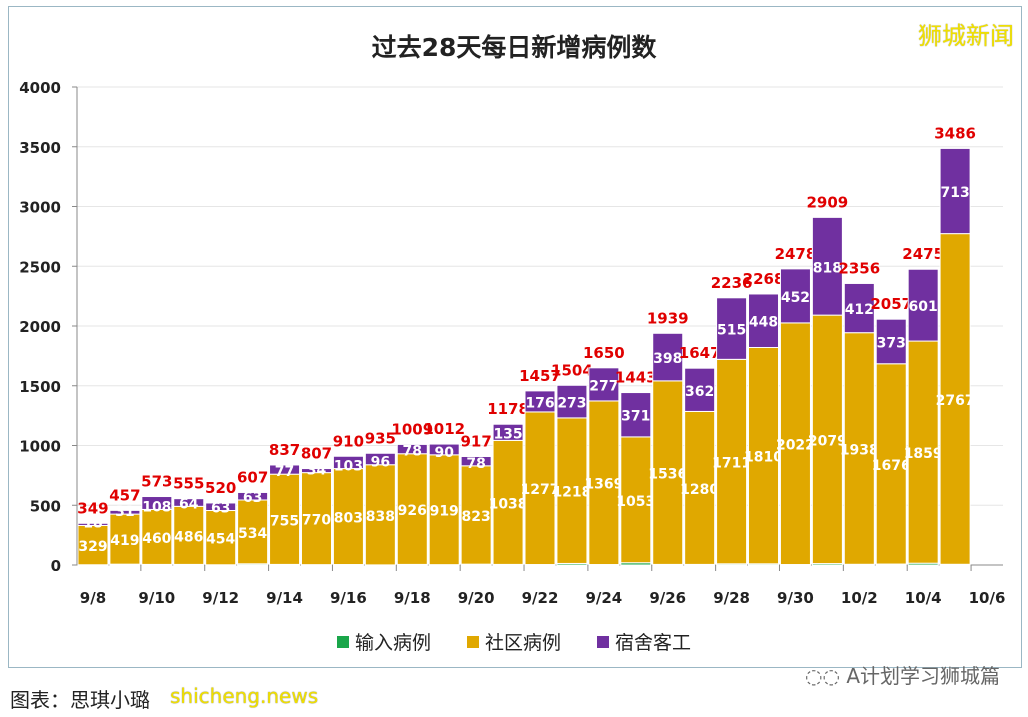 The image size is (1028, 717). Describe the element at coordinates (93, 598) in the screenshot. I see `x-tick-label: 9/8` at that location.